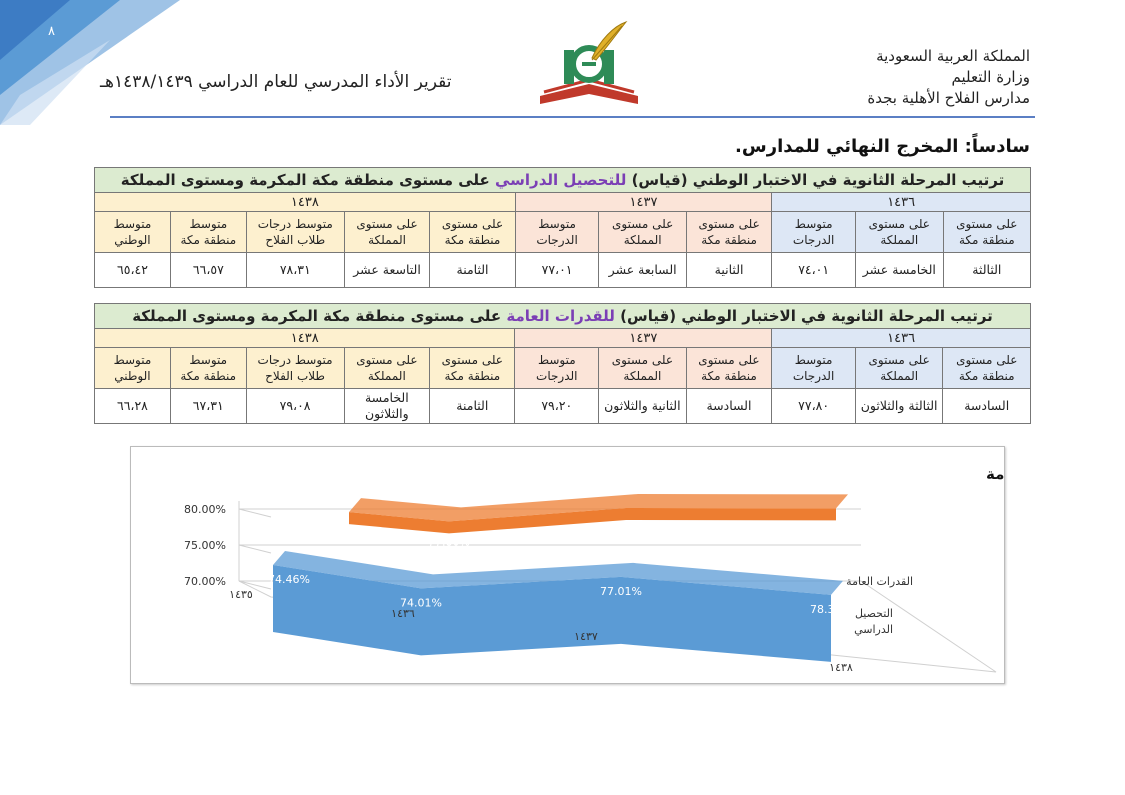 The height and width of the screenshot is (795, 1125). What do you see at coordinates (642, 406) in the screenshot?
I see `table-cell: الثانية والثلاثون` at bounding box center [642, 406].